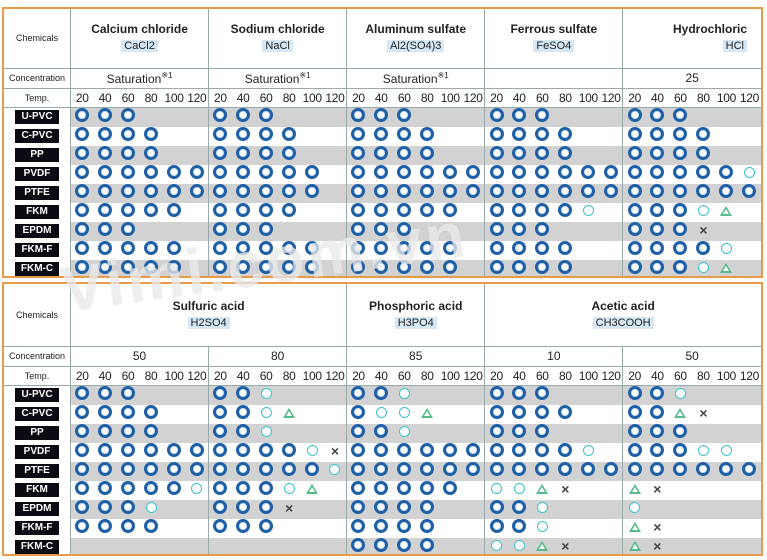 The width and height of the screenshot is (767, 560). Describe the element at coordinates (691, 78) in the screenshot. I see `concentration-value: 25` at that location.